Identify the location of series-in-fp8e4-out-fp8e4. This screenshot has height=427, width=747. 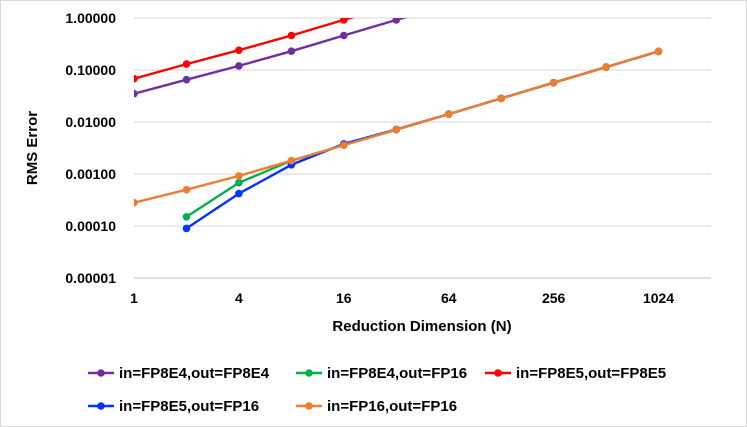
(293, 49).